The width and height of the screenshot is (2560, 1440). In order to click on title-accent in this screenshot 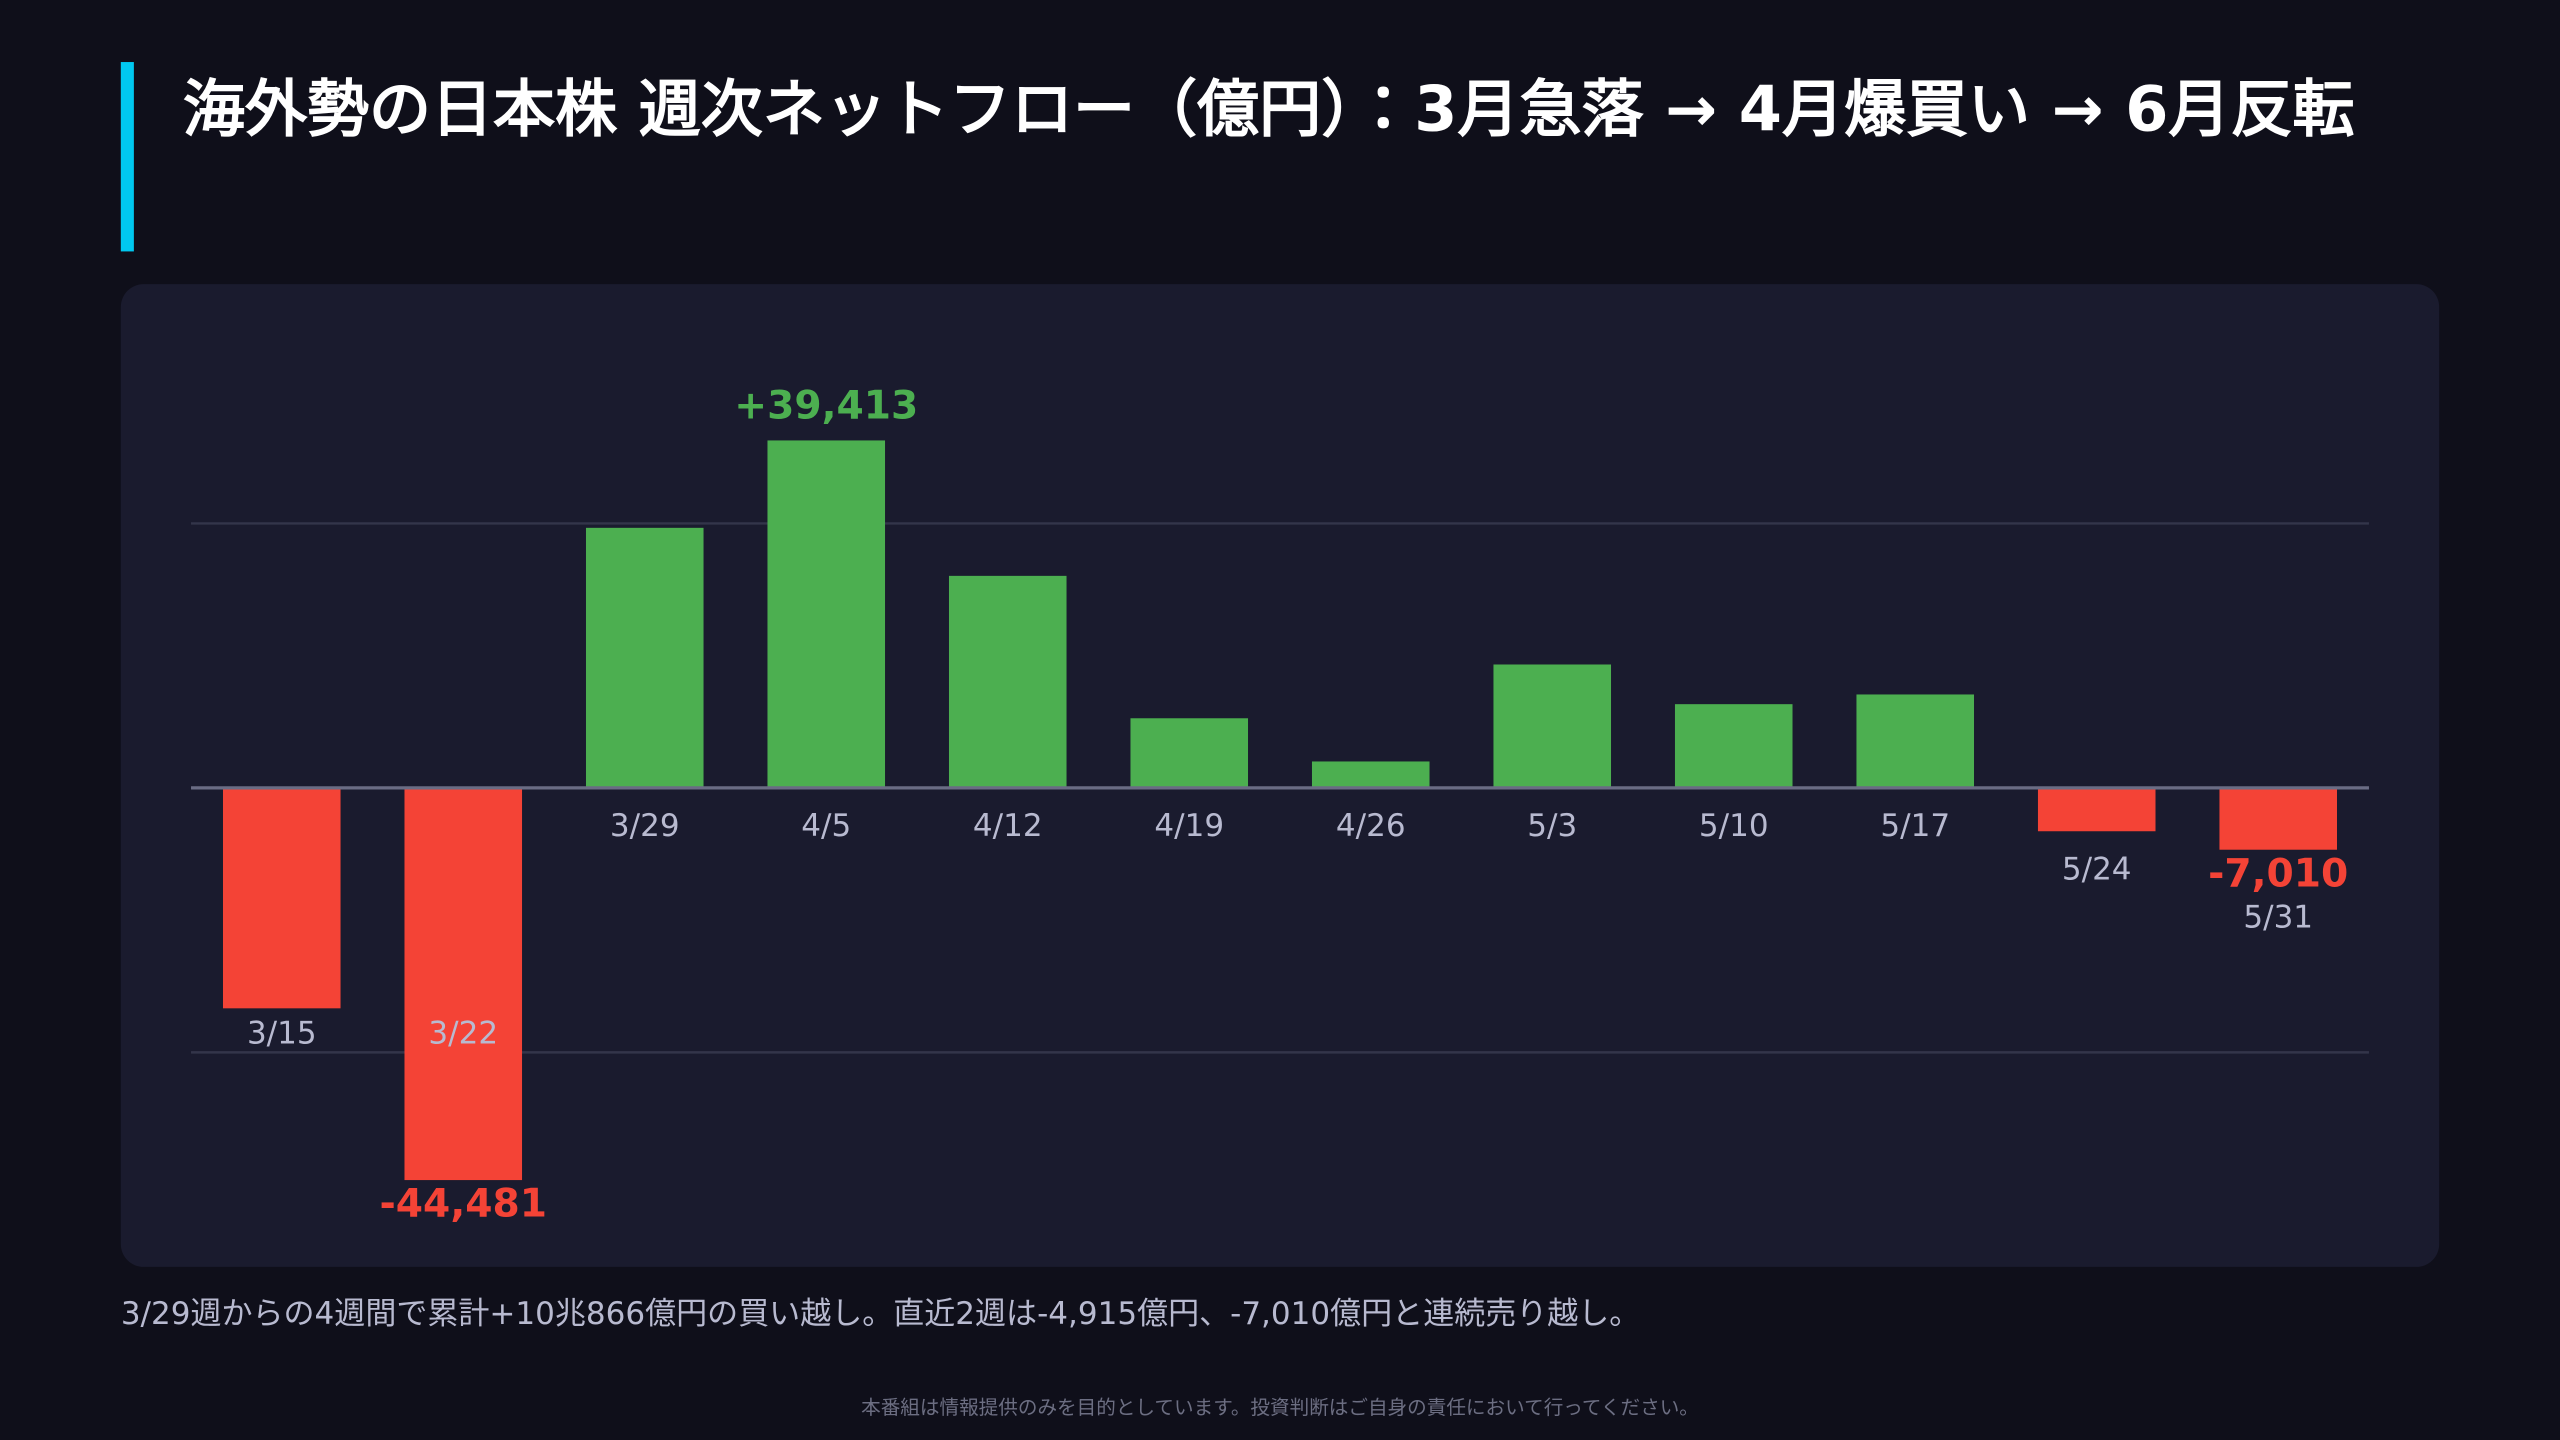, I will do `click(127, 157)`.